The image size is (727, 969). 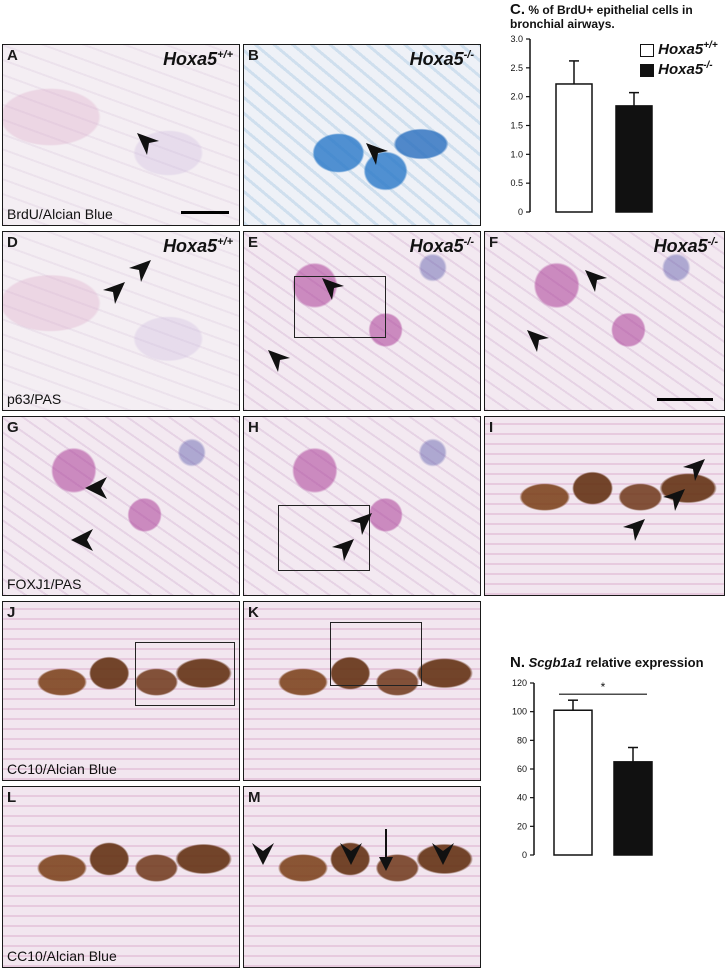 What do you see at coordinates (12, 242) in the screenshot?
I see `panel-label: D` at bounding box center [12, 242].